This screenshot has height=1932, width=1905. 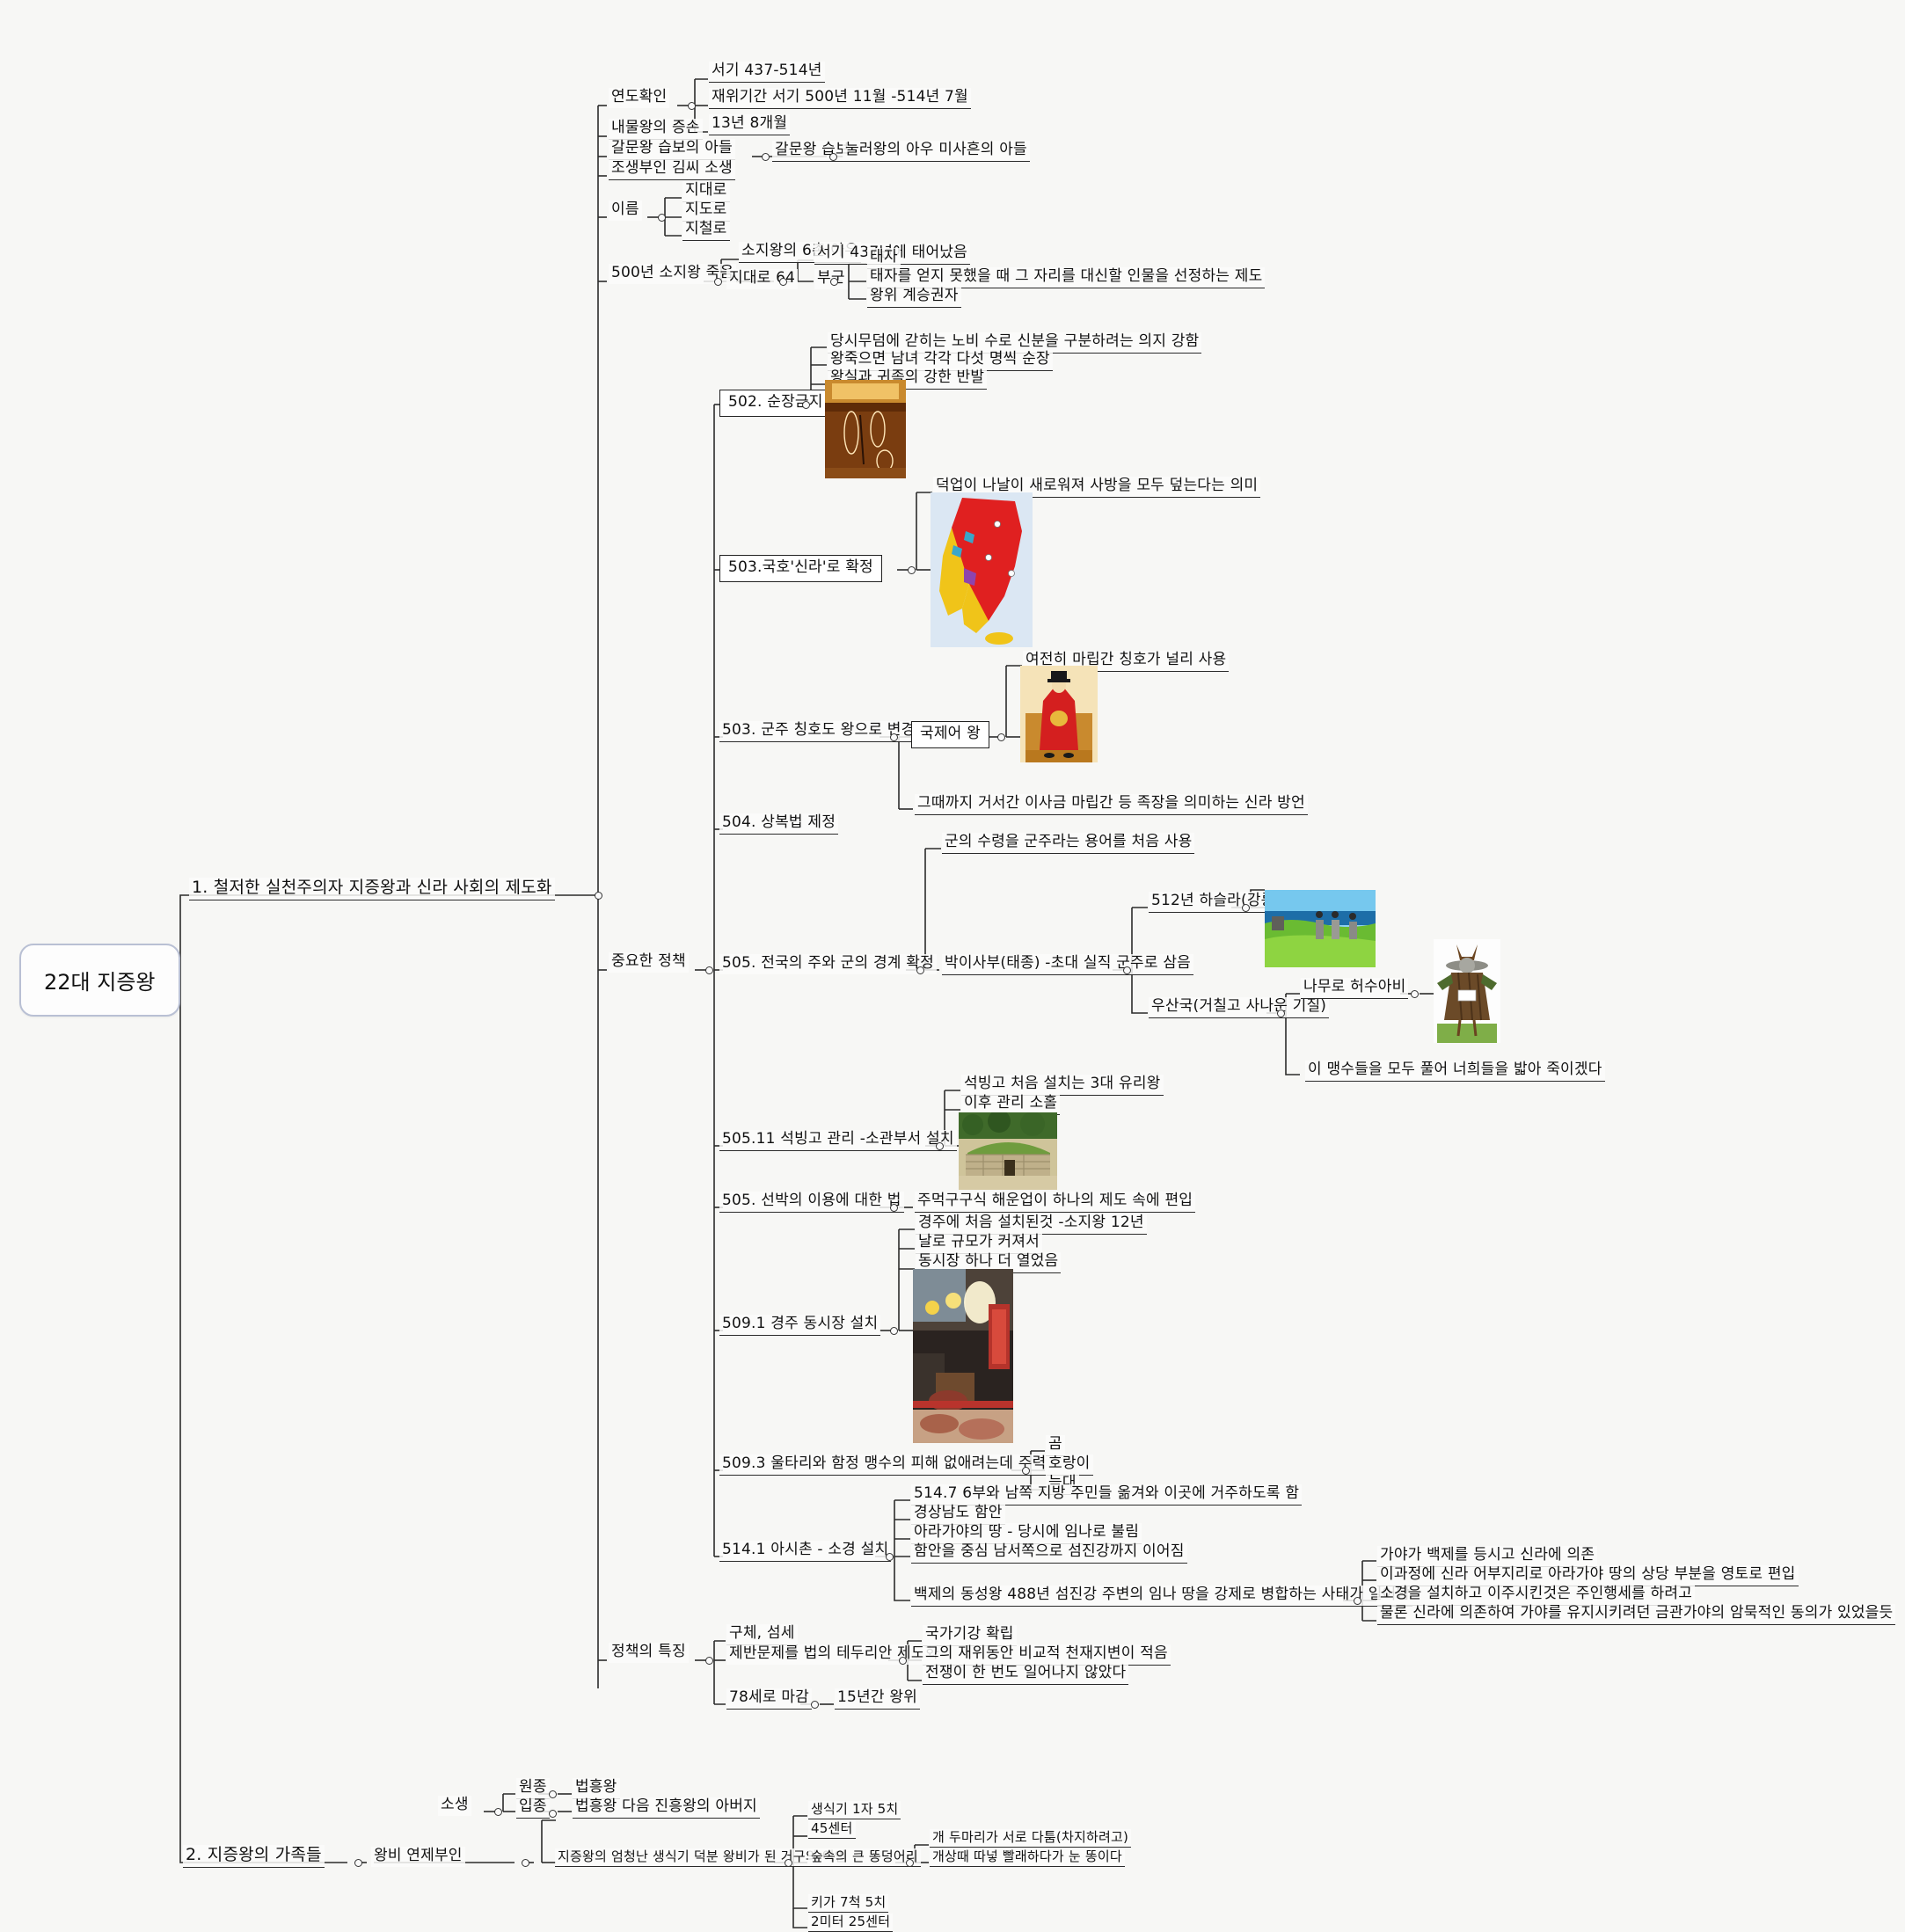 What do you see at coordinates (418, 1857) in the screenshot?
I see `node-queen: 왕비 연제부인` at bounding box center [418, 1857].